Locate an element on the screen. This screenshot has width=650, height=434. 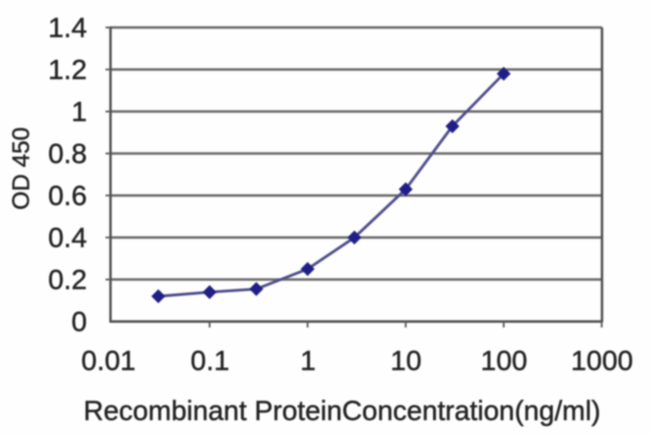
svg-text: 0 is located at coordinates (79, 321).